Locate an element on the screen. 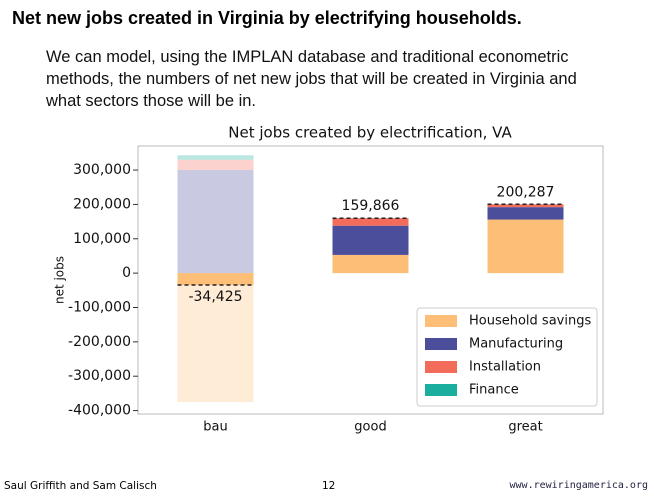 The height and width of the screenshot is (496, 654). net-label: 200,287 is located at coordinates (526, 192).